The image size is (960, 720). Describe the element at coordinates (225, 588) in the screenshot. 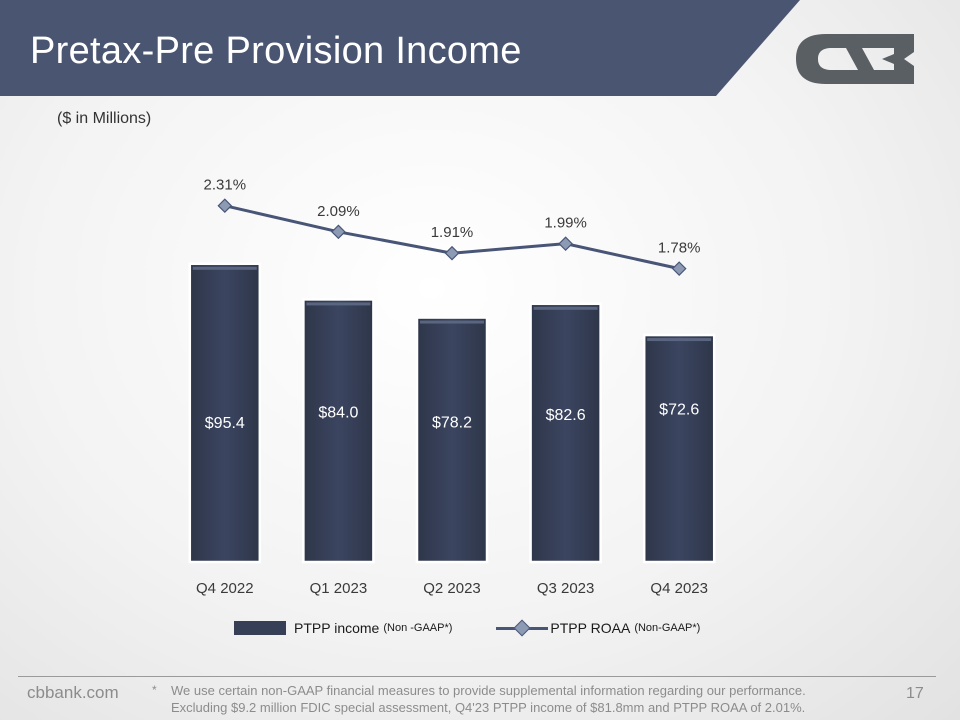

I see `x-tick-1: Q4 2022` at that location.